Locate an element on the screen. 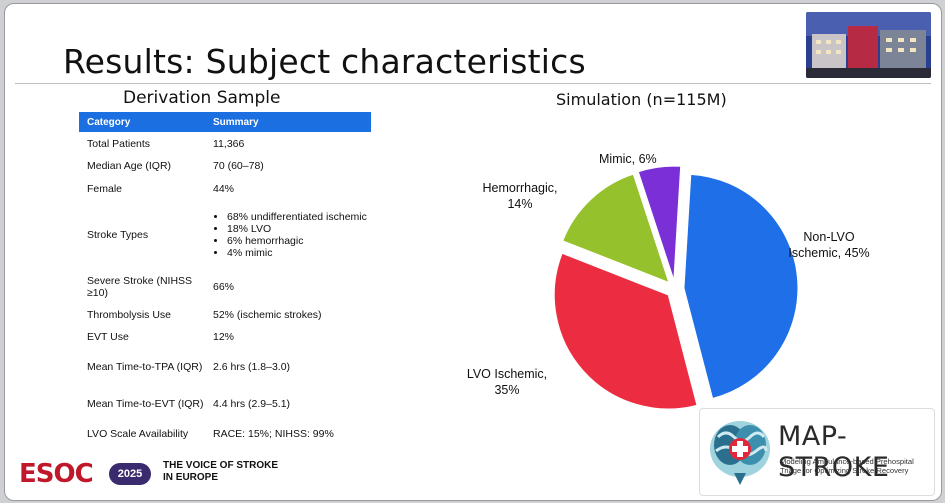 The width and height of the screenshot is (945, 503). footer-line-1: THE VOICE OF STROKE is located at coordinates (221, 465).